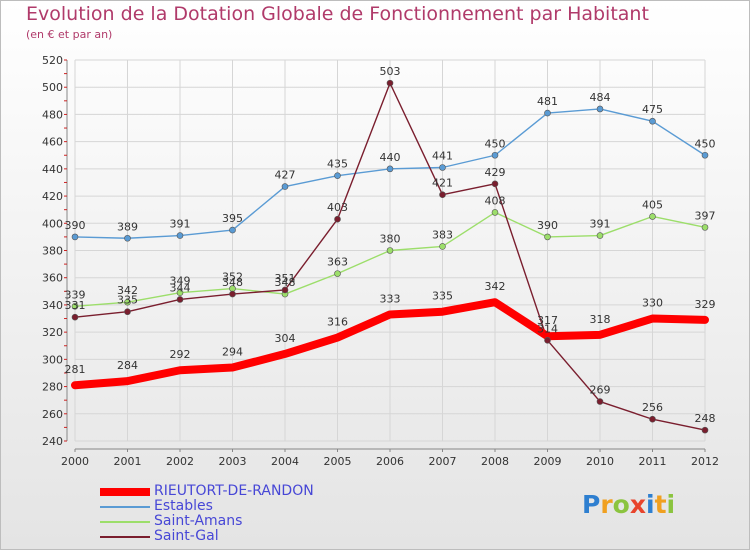 This screenshot has width=750, height=550. Describe the element at coordinates (629, 504) in the screenshot. I see `proxiti-logo: Proxiti` at that location.